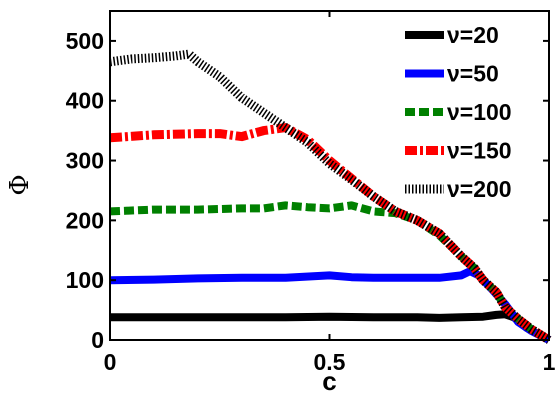 This screenshot has width=560, height=420. Describe the element at coordinates (473, 74) in the screenshot. I see `legend-label: ν=50` at that location.